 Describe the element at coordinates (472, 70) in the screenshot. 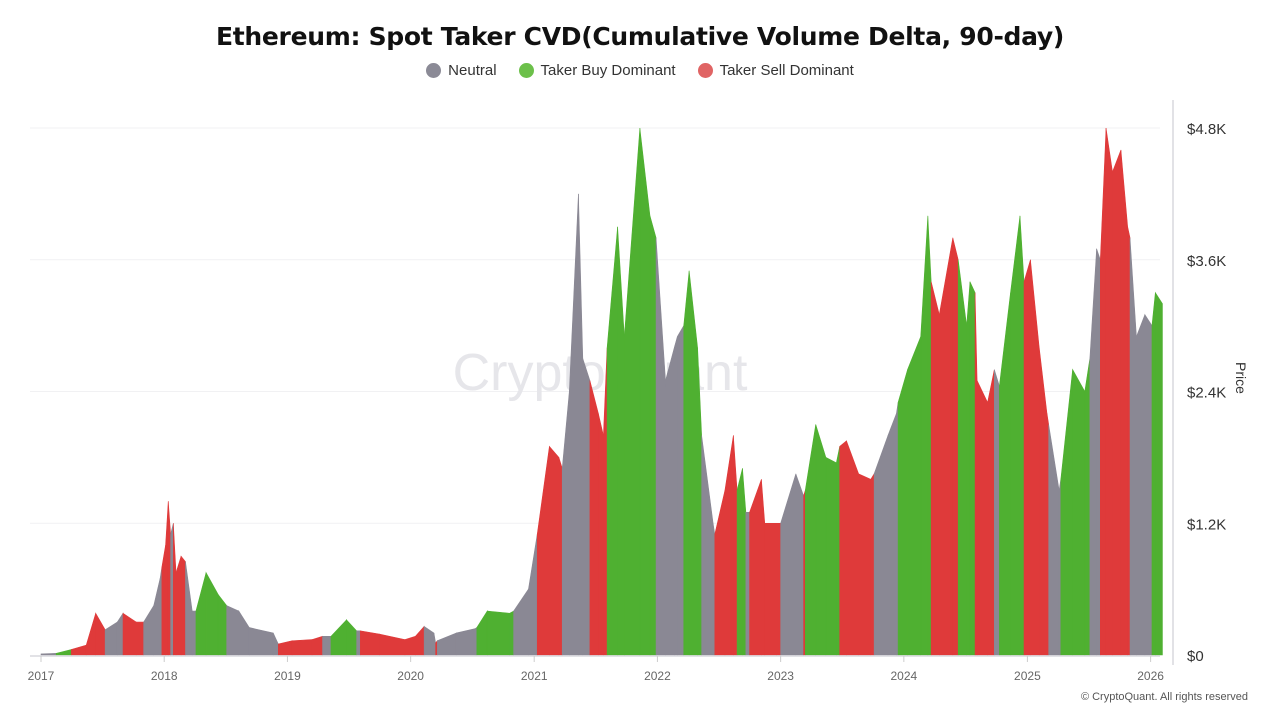

I see `legend-label: Neutral` at that location.